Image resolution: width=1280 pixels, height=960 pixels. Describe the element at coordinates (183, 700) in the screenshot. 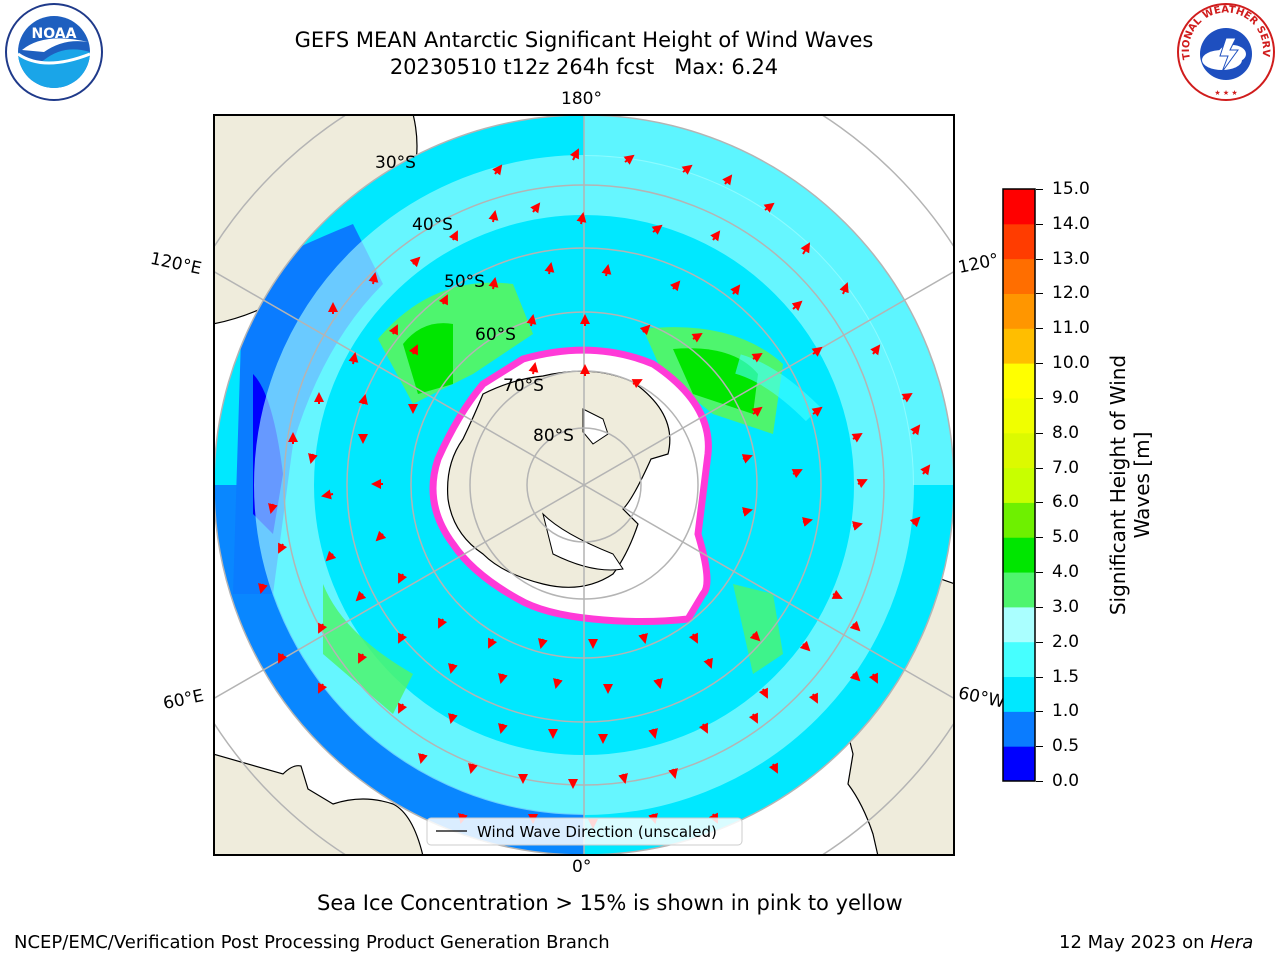

I see `lon-label-60e: 60°E` at that location.